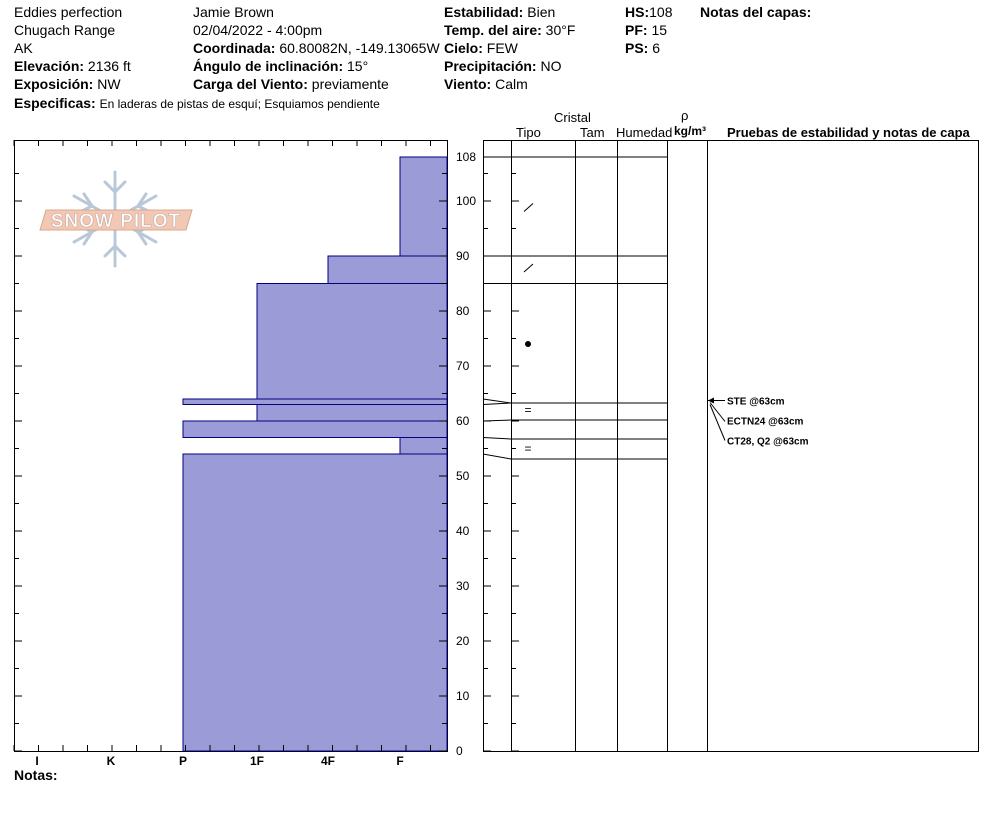  I want to click on elevation: Elevación: 2136 ft, so click(72, 66).